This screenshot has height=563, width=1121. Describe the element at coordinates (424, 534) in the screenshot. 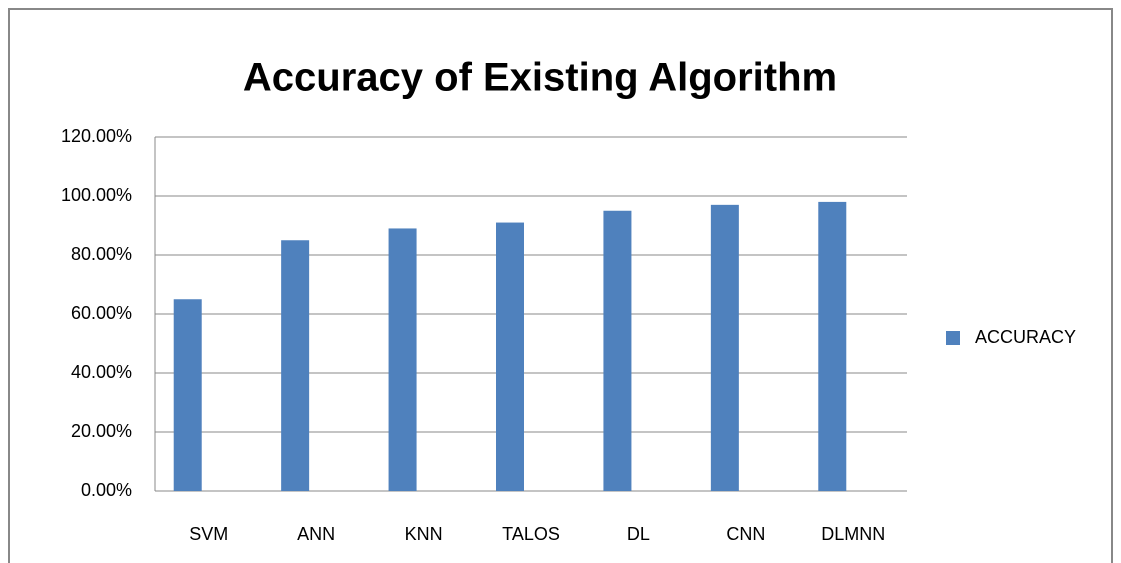

I see `x-tick-label: KNN` at that location.